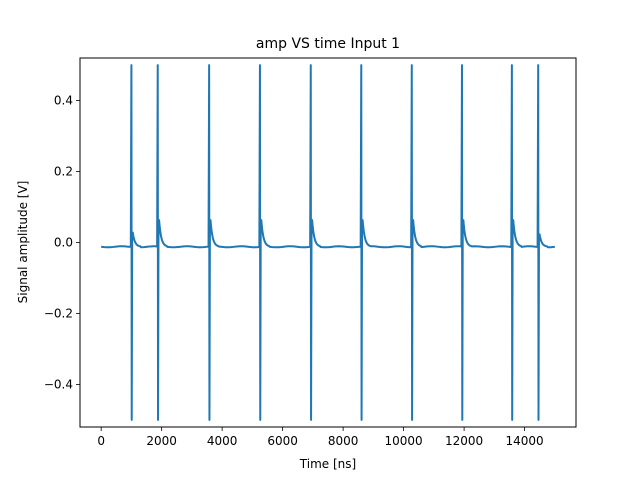 This screenshot has height=480, width=640. Describe the element at coordinates (58, 313) in the screenshot. I see `y-tick-label: −0.2` at that location.